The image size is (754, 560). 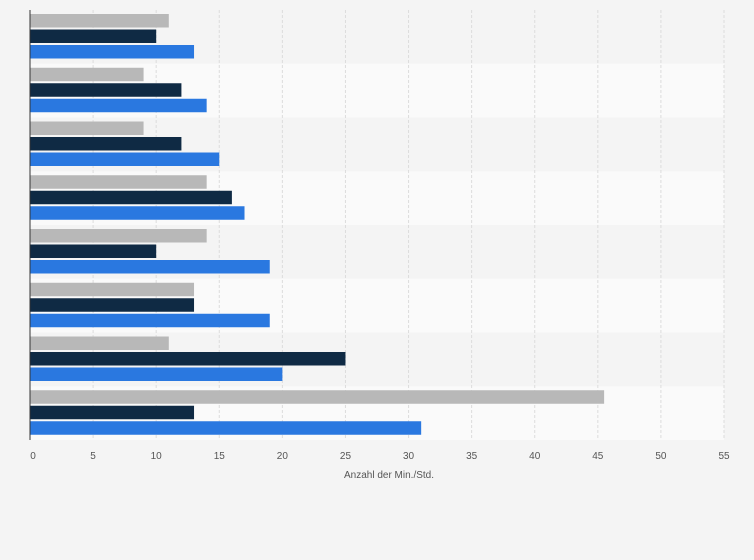 I want to click on x-tick-label: 15, so click(x=220, y=456).